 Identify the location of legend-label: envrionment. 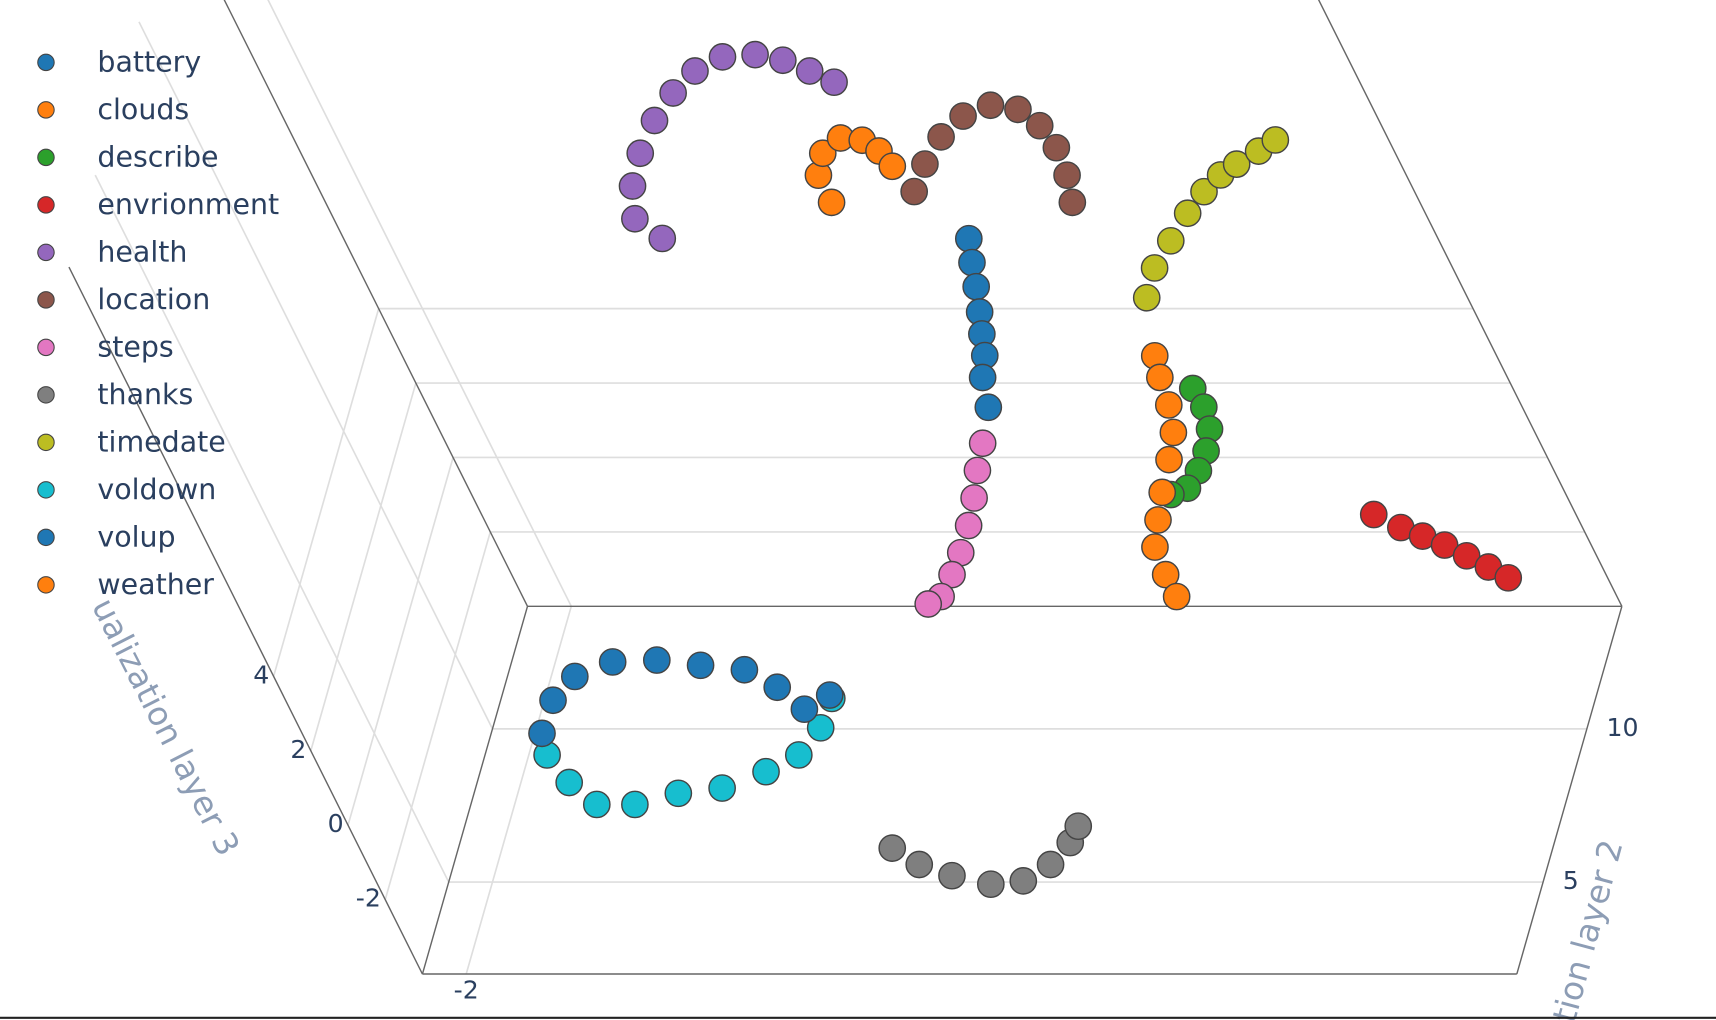
(188, 204).